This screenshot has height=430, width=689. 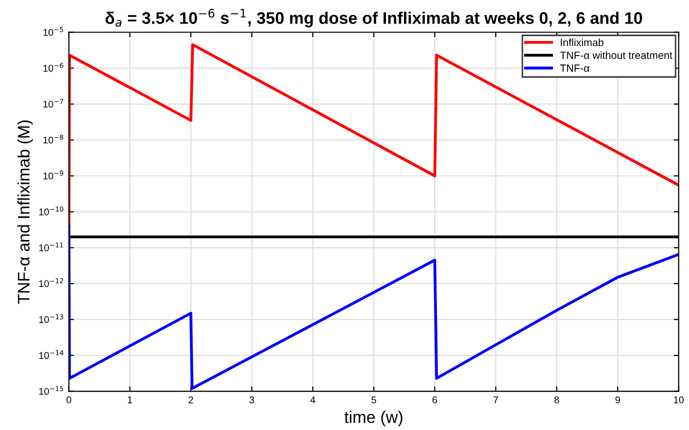 What do you see at coordinates (53, 103) in the screenshot?
I see `y-tick-label: 10$^{−7}$` at bounding box center [53, 103].